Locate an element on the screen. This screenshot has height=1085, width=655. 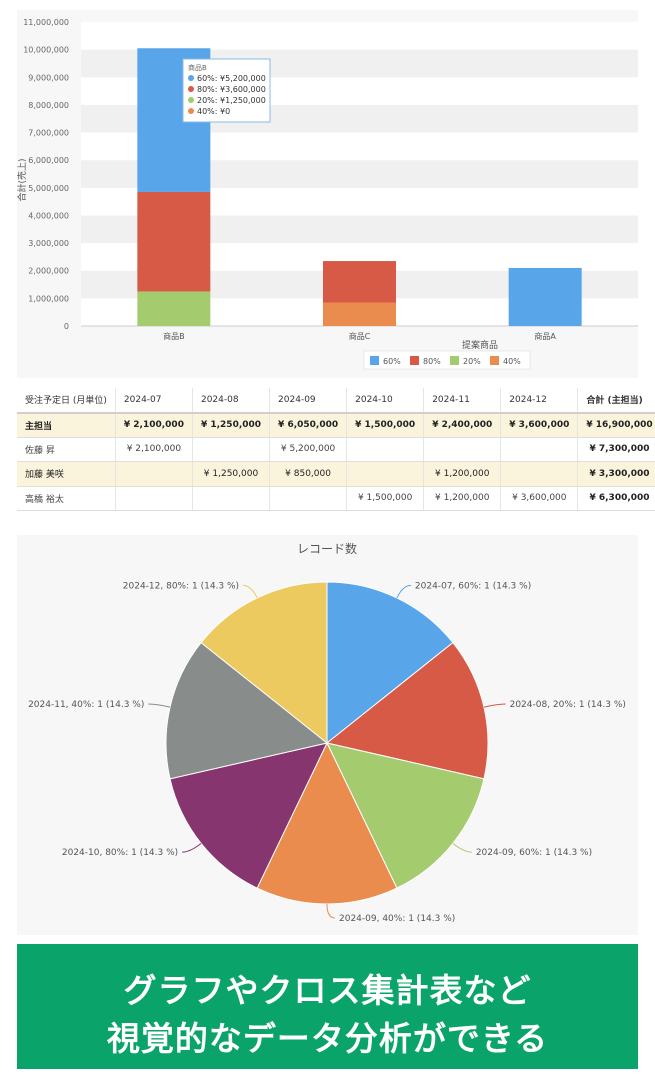
y-tick-label: 10,000,000 is located at coordinates (46, 50).